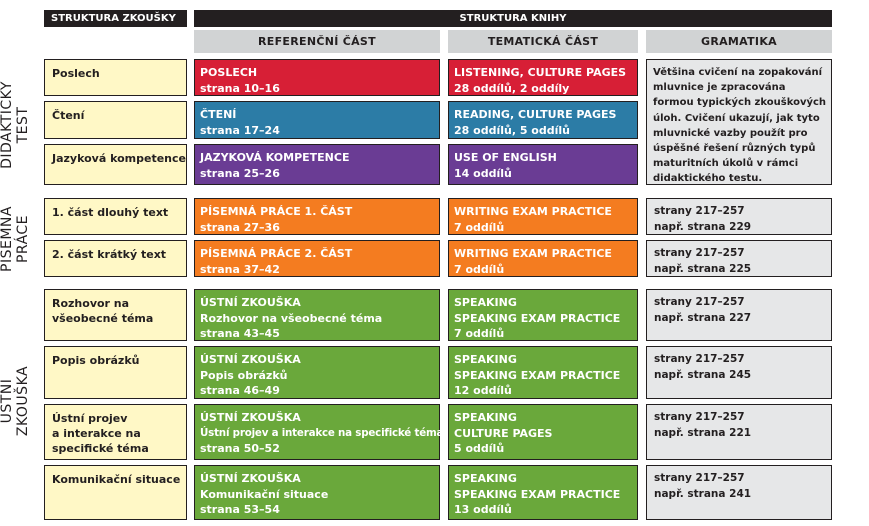 The image size is (869, 526). Describe the element at coordinates (317, 216) in the screenshot. I see `reference-cell-written-part-1: PÍSEMNÁ PRÁCE 1. ČÁST strana 27–36` at that location.